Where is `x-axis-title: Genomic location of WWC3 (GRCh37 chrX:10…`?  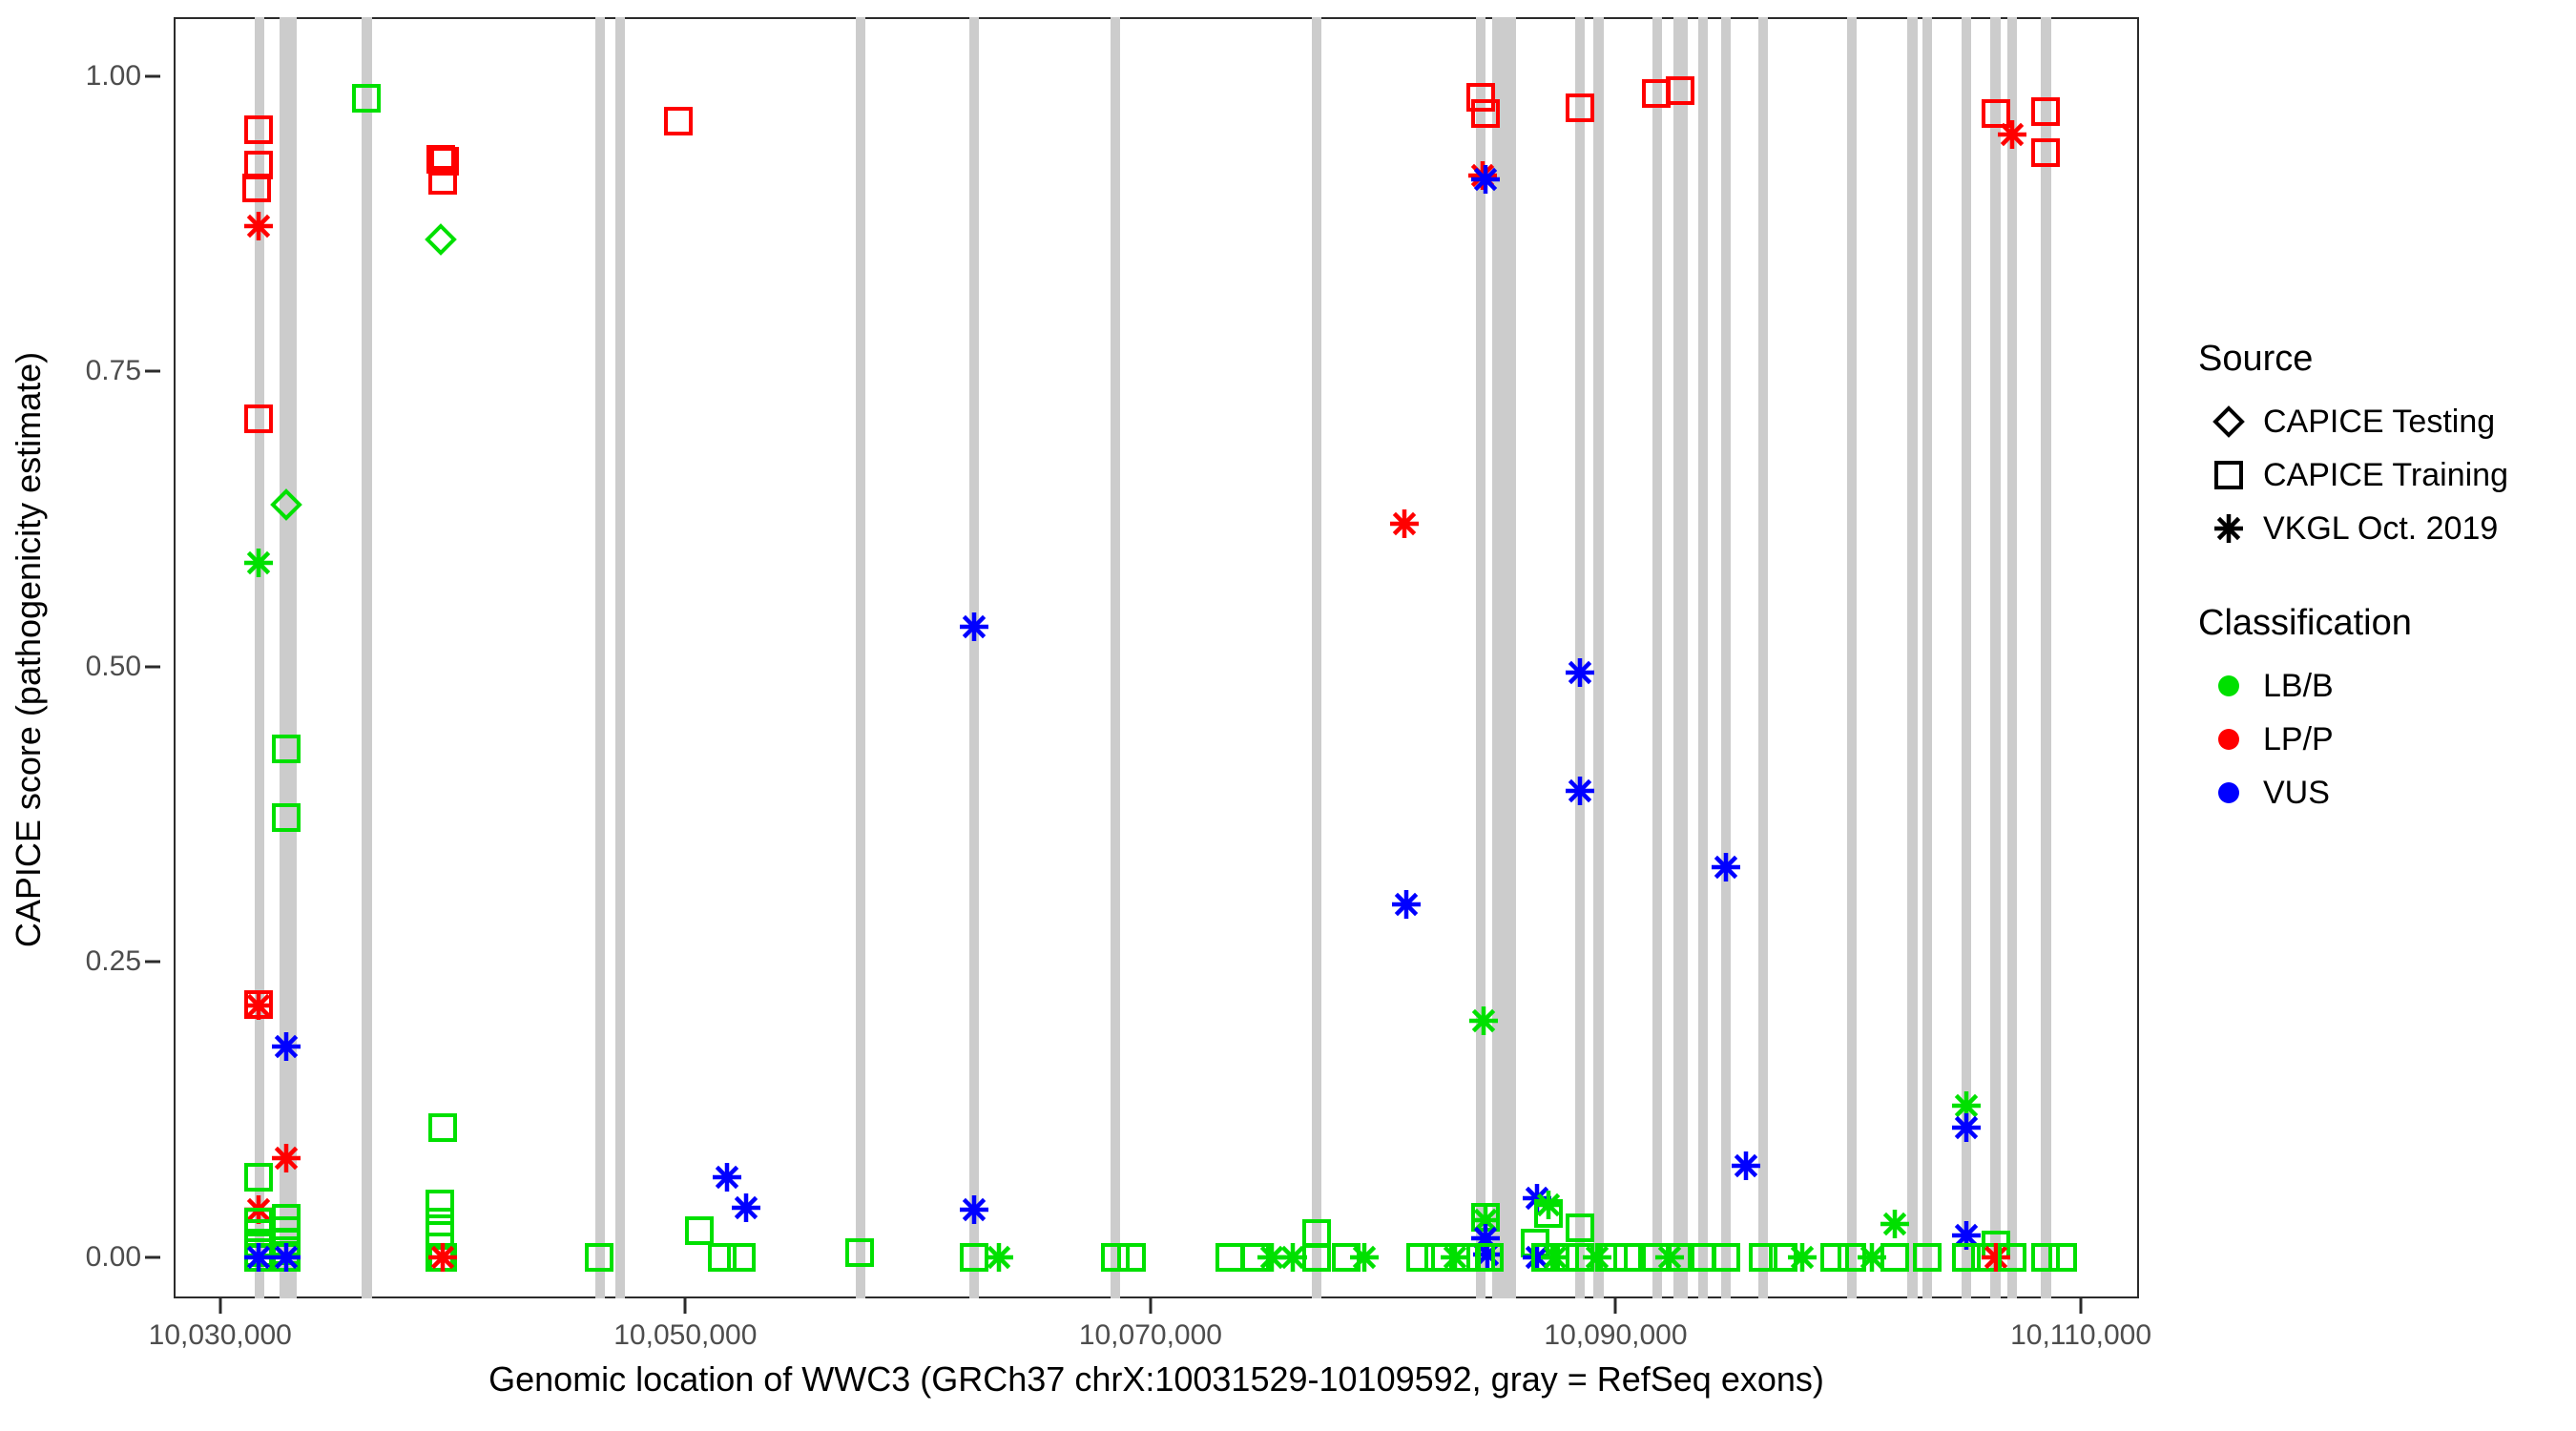
x-axis-title: Genomic location of WWC3 (GRCh37 chrX:10… is located at coordinates (1156, 1379).